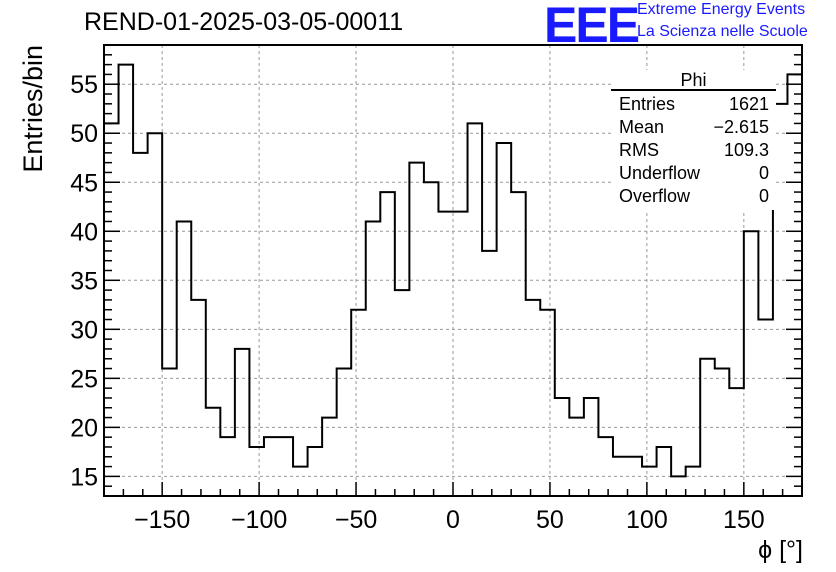 This screenshot has width=836, height=572. Describe the element at coordinates (33, 109) in the screenshot. I see `y-axis-label: Entries/bin` at that location.